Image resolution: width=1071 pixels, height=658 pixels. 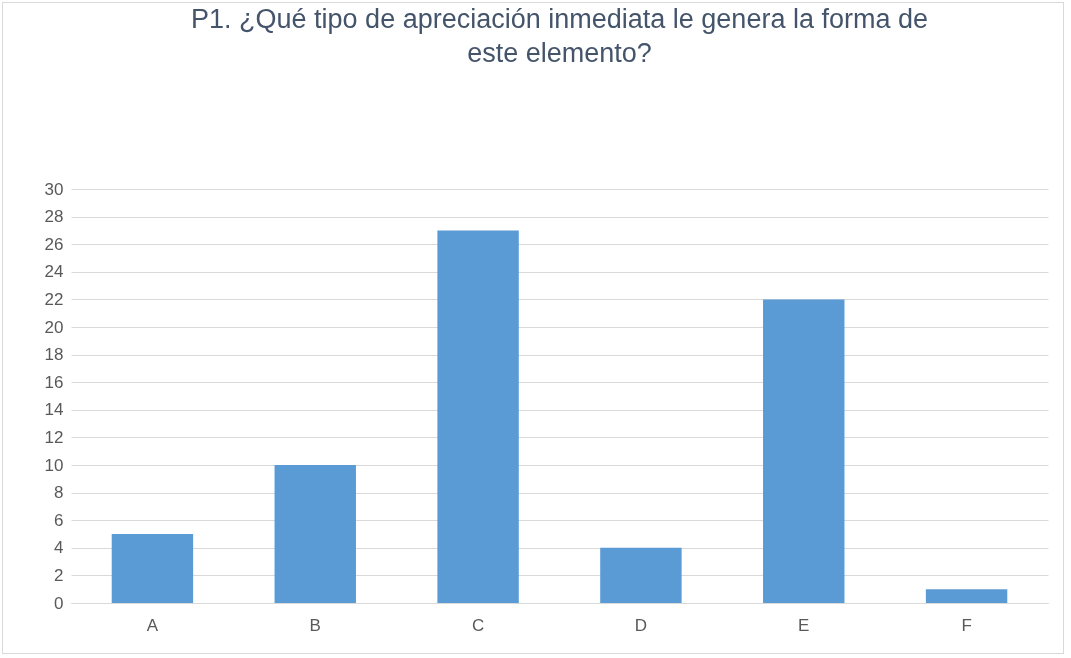 What do you see at coordinates (54, 355) in the screenshot?
I see `y-tick-label: 18` at bounding box center [54, 355].